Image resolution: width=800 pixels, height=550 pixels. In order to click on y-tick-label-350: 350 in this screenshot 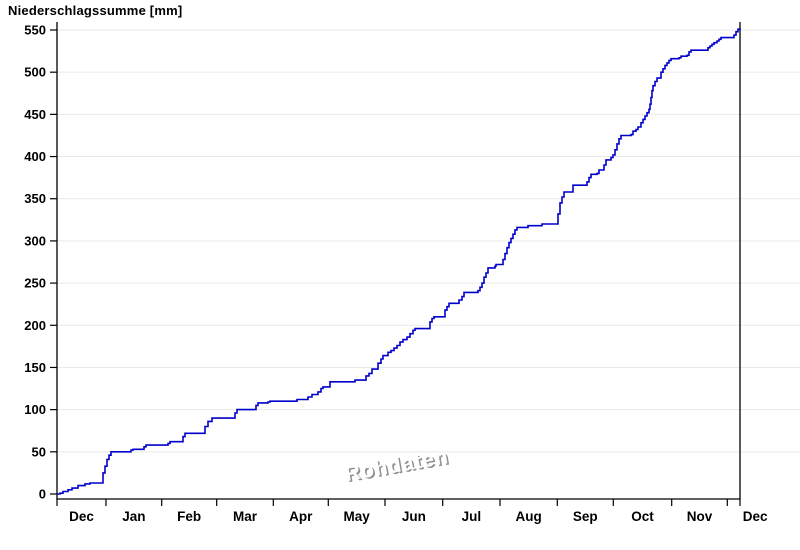, I will do `click(35, 198)`.